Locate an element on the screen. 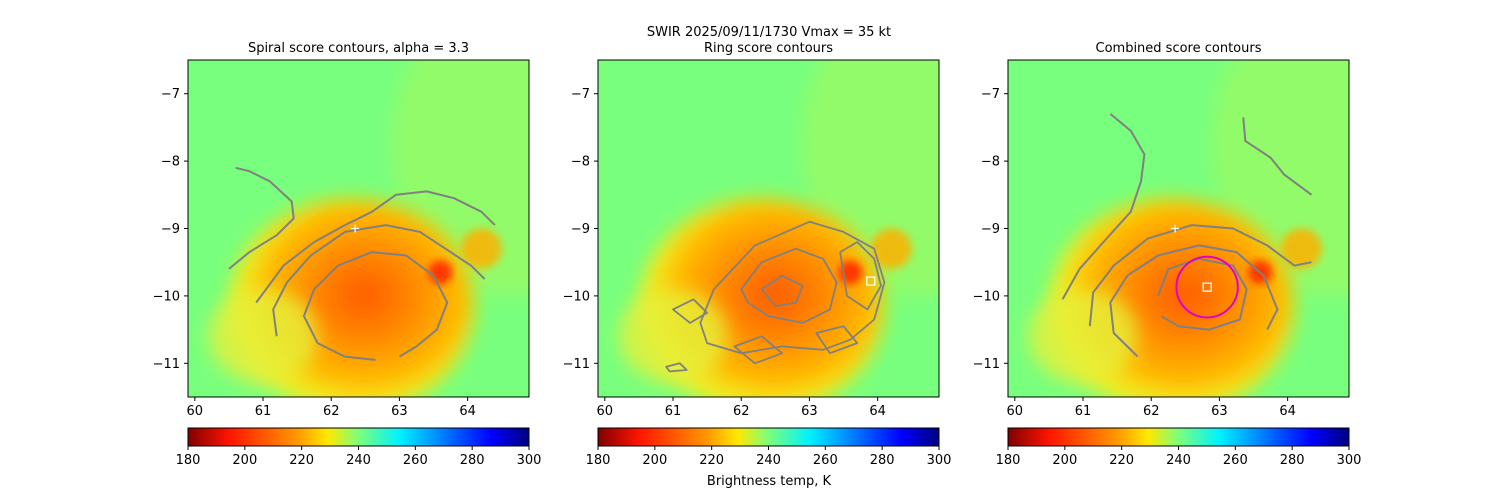  storm-cold-core is located at coordinates (440, 272).